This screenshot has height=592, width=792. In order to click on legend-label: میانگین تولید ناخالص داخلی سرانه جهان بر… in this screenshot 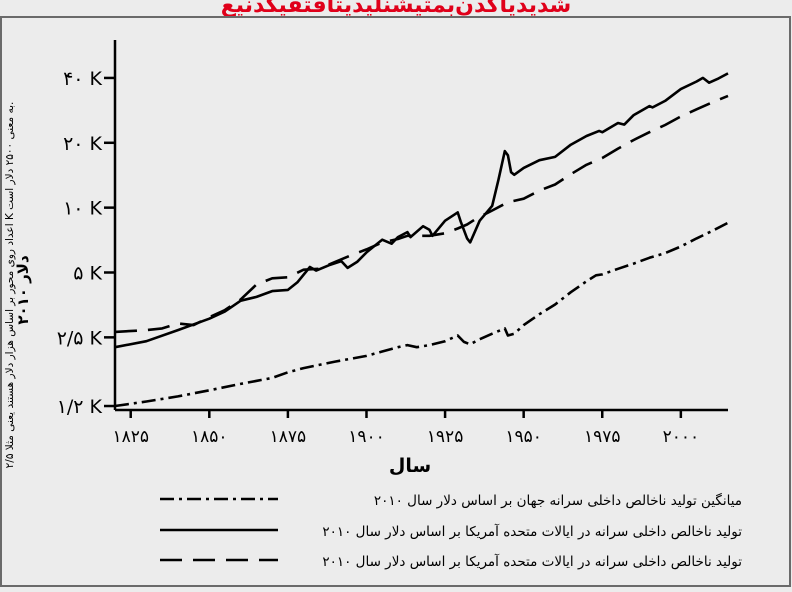, I will do `click(558, 500)`.